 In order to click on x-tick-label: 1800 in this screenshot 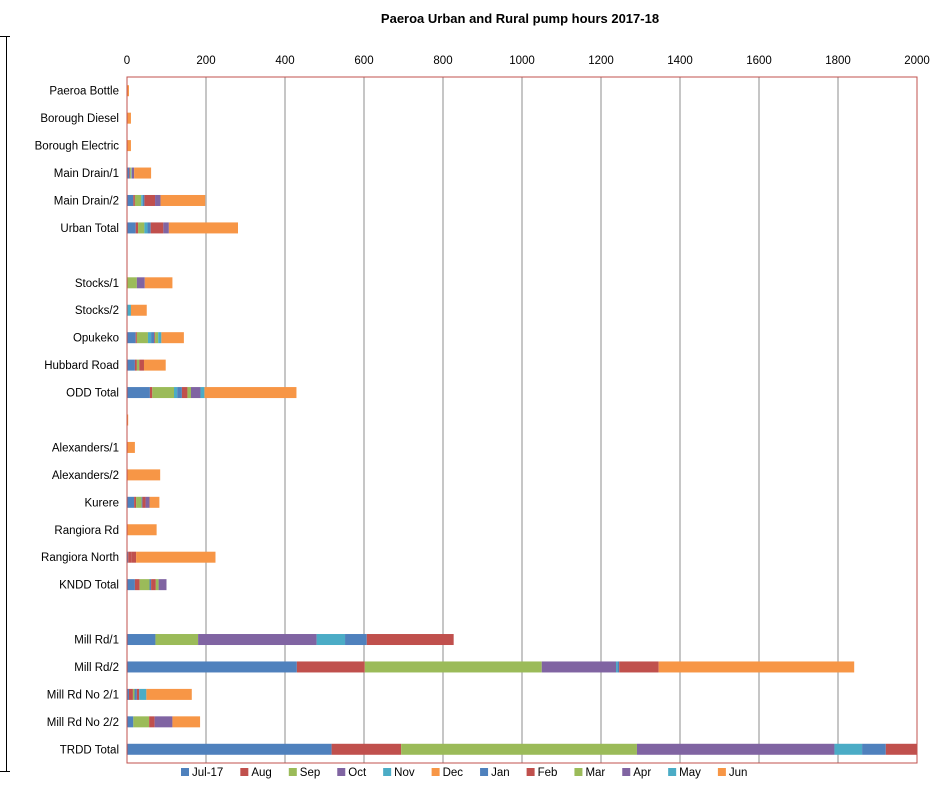, I will do `click(838, 61)`.